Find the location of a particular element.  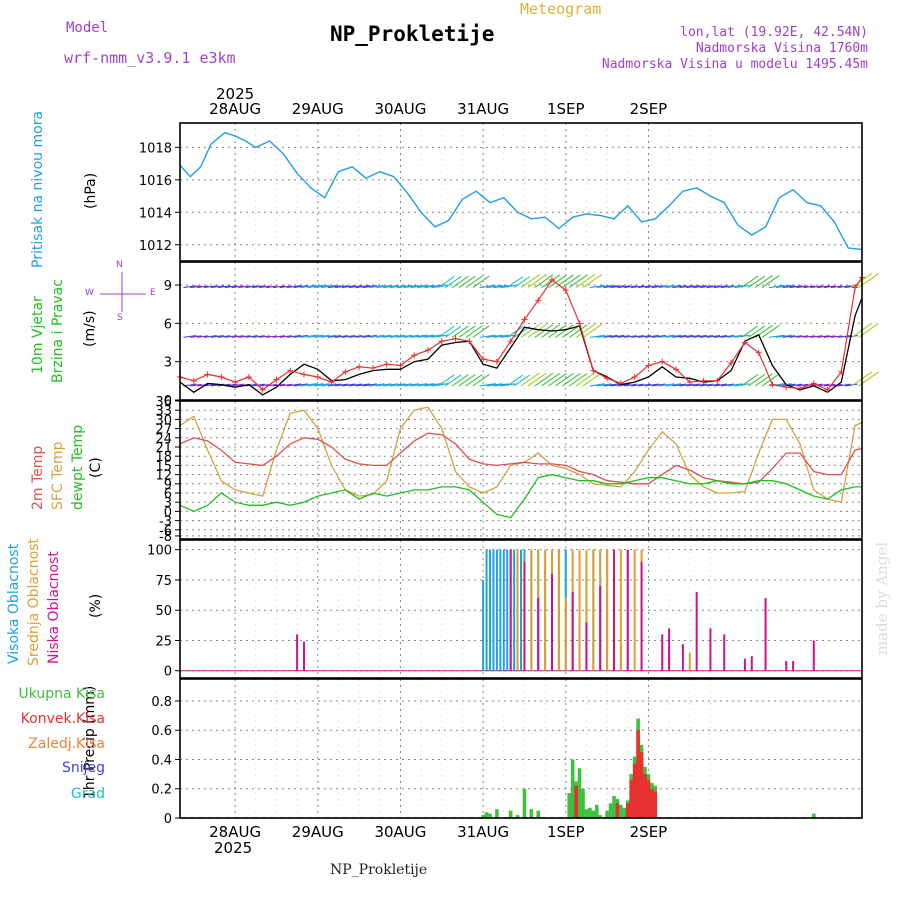

temp-tick-label: 33 is located at coordinates (163, 411).